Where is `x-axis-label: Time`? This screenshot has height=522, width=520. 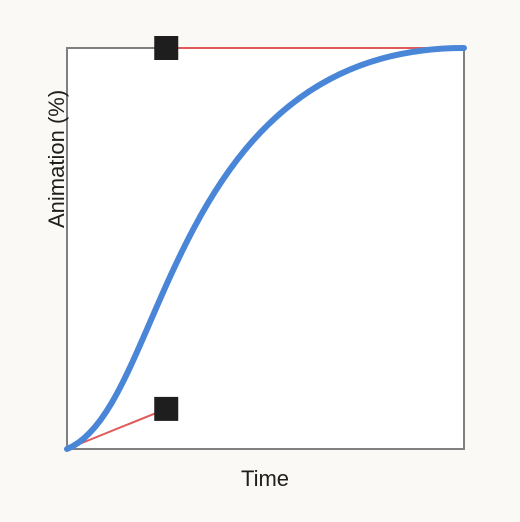 x-axis-label: Time is located at coordinates (265, 478).